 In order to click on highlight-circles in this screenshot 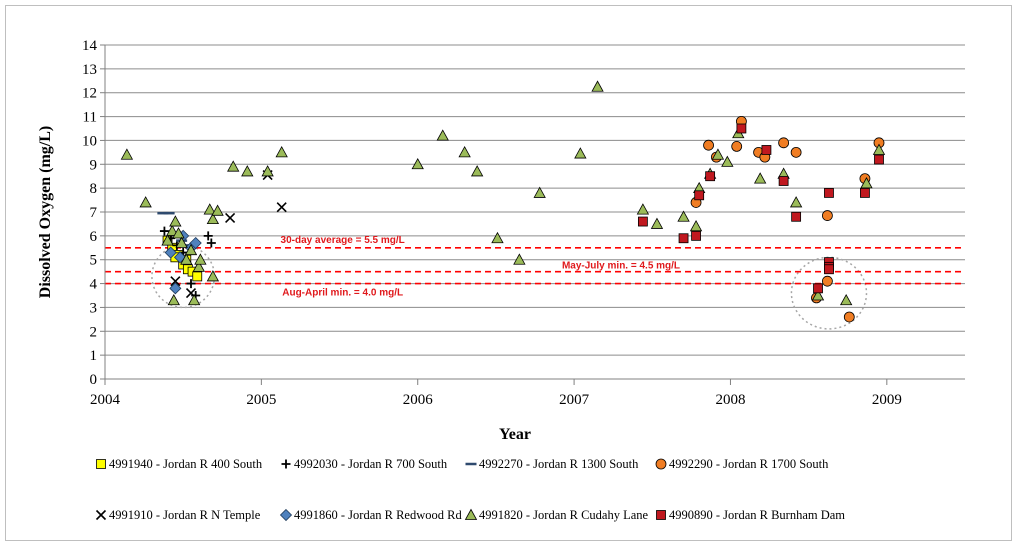, I will do `click(509, 287)`.